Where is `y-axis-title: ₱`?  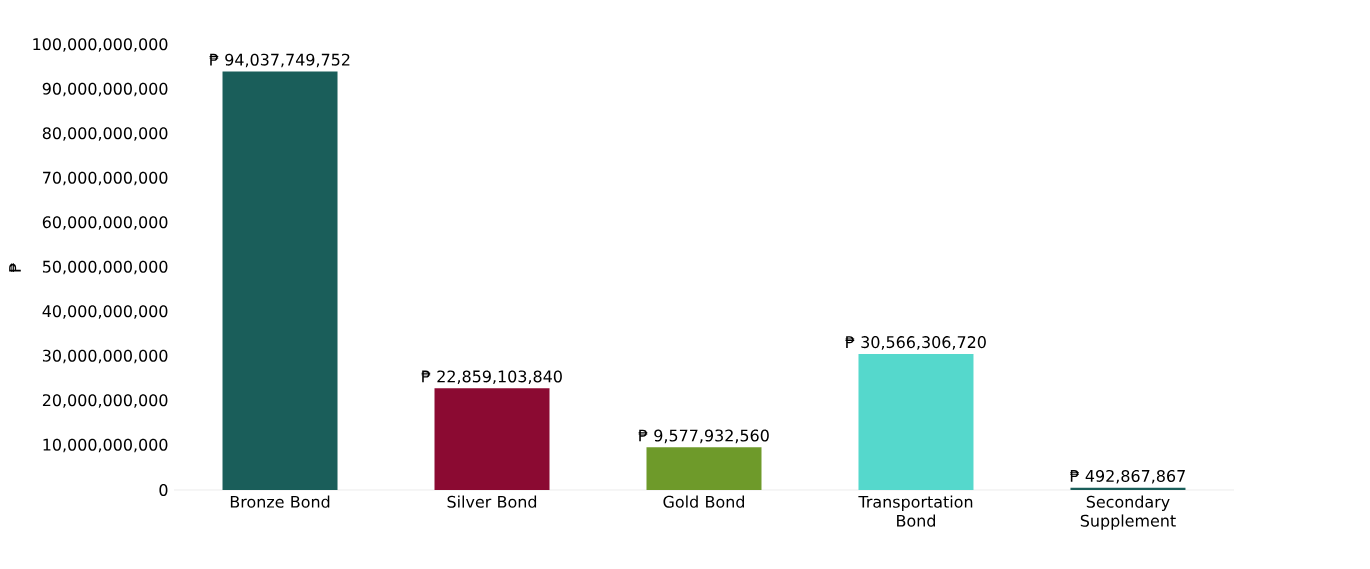
y-axis-title: ₱ is located at coordinates (15, 268).